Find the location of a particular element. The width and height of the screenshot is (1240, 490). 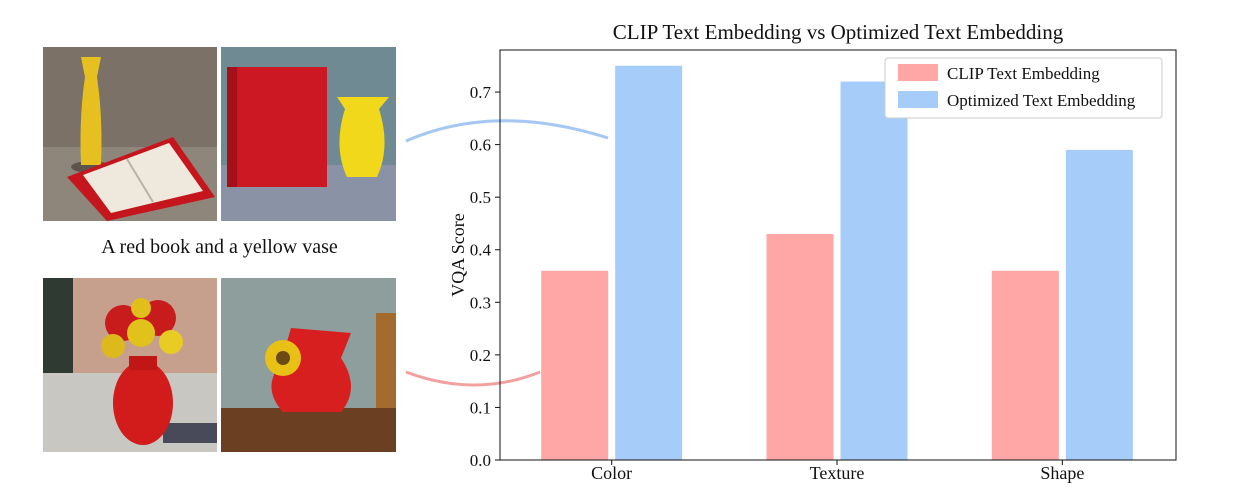

bar-texture-clip is located at coordinates (800, 346).